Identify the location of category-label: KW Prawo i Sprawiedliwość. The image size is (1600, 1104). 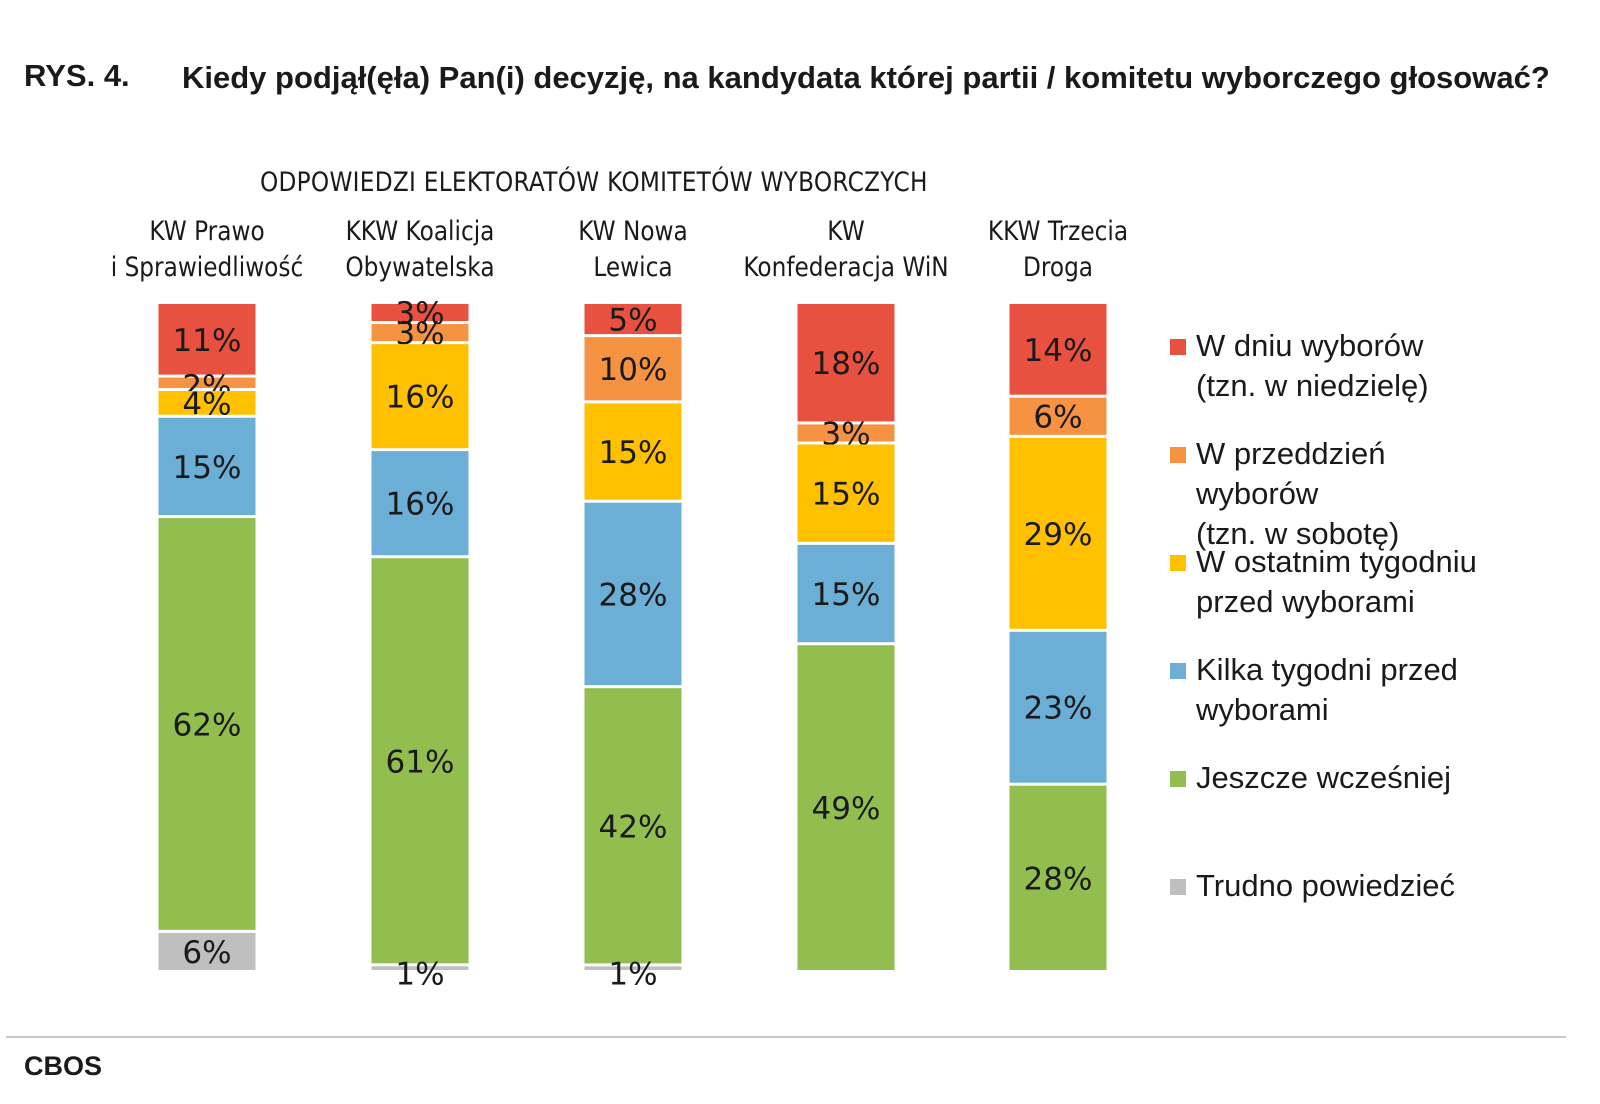
(207, 250).